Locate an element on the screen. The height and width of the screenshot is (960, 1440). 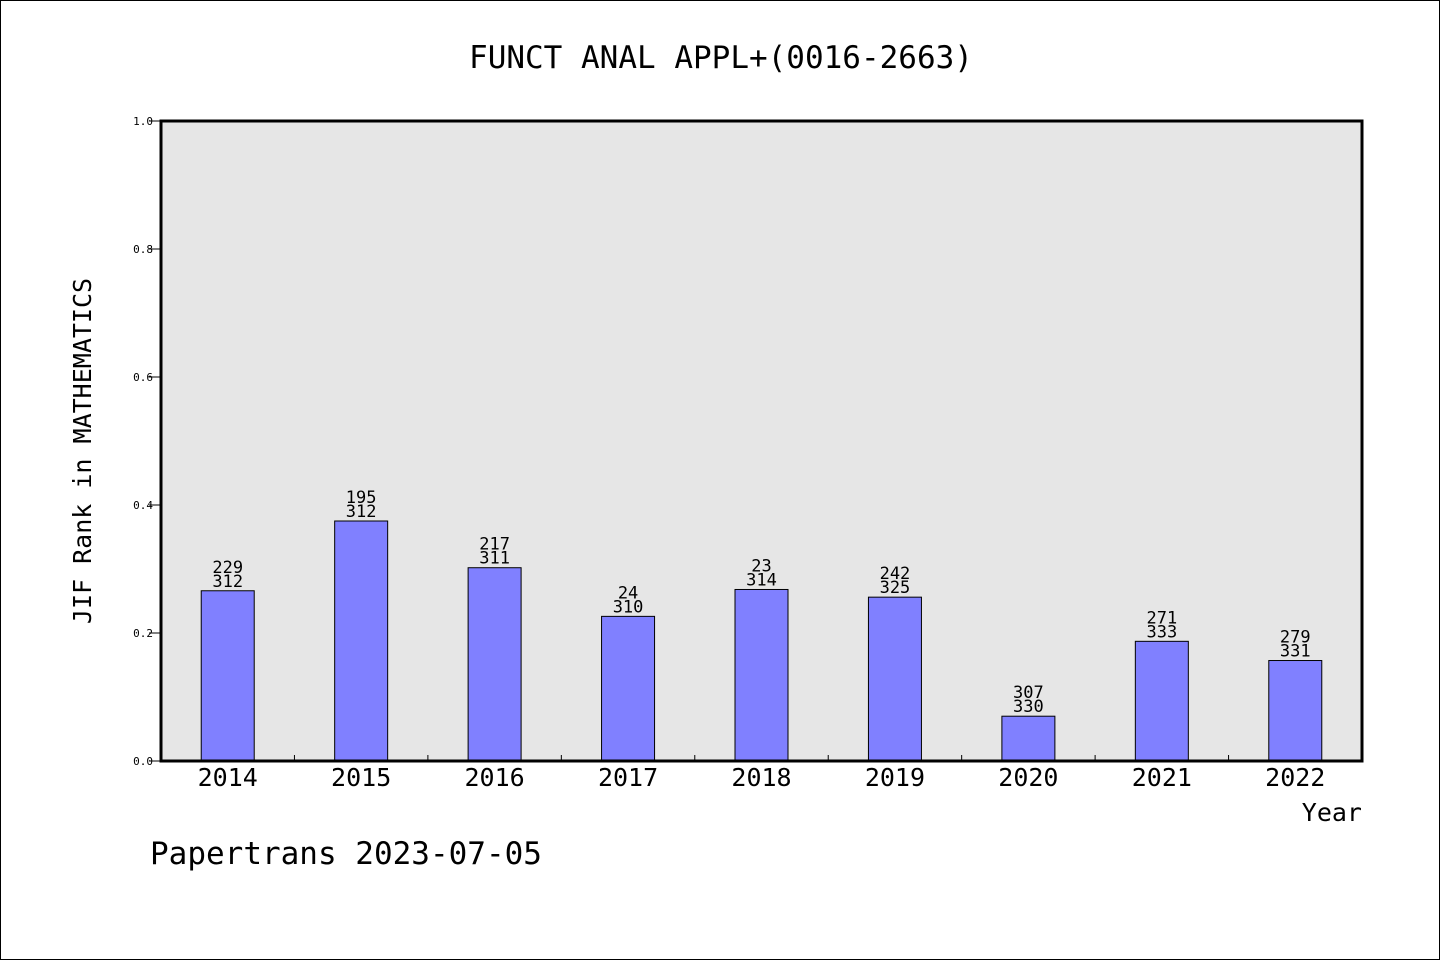
x-axis-label: Year is located at coordinates (1332, 812).